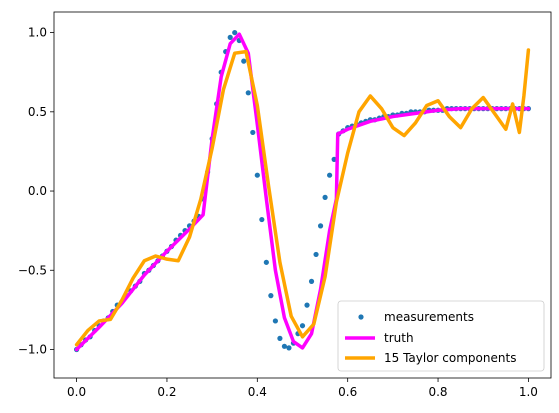  Describe the element at coordinates (437, 392) in the screenshot. I see `x-tick-label: 0.8` at that location.